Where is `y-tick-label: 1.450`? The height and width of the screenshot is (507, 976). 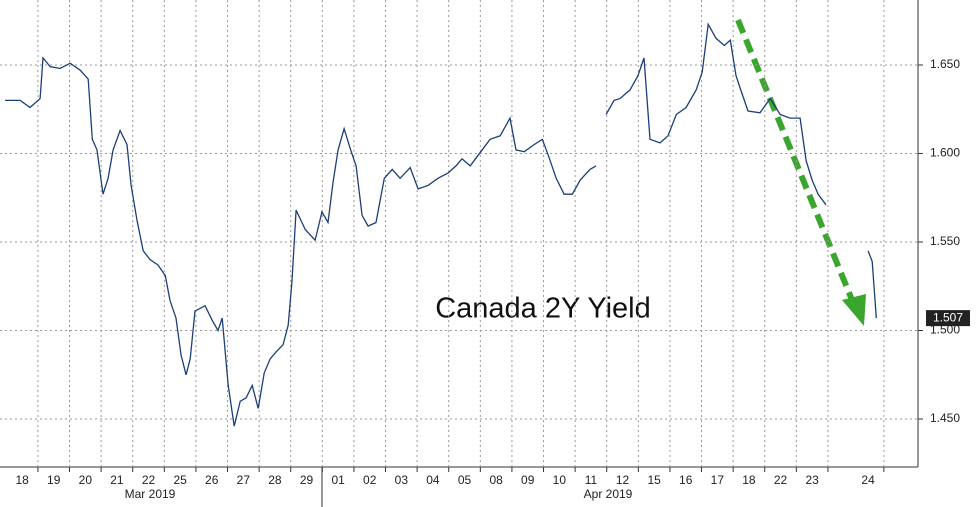
y-tick-label: 1.450 is located at coordinates (945, 418).